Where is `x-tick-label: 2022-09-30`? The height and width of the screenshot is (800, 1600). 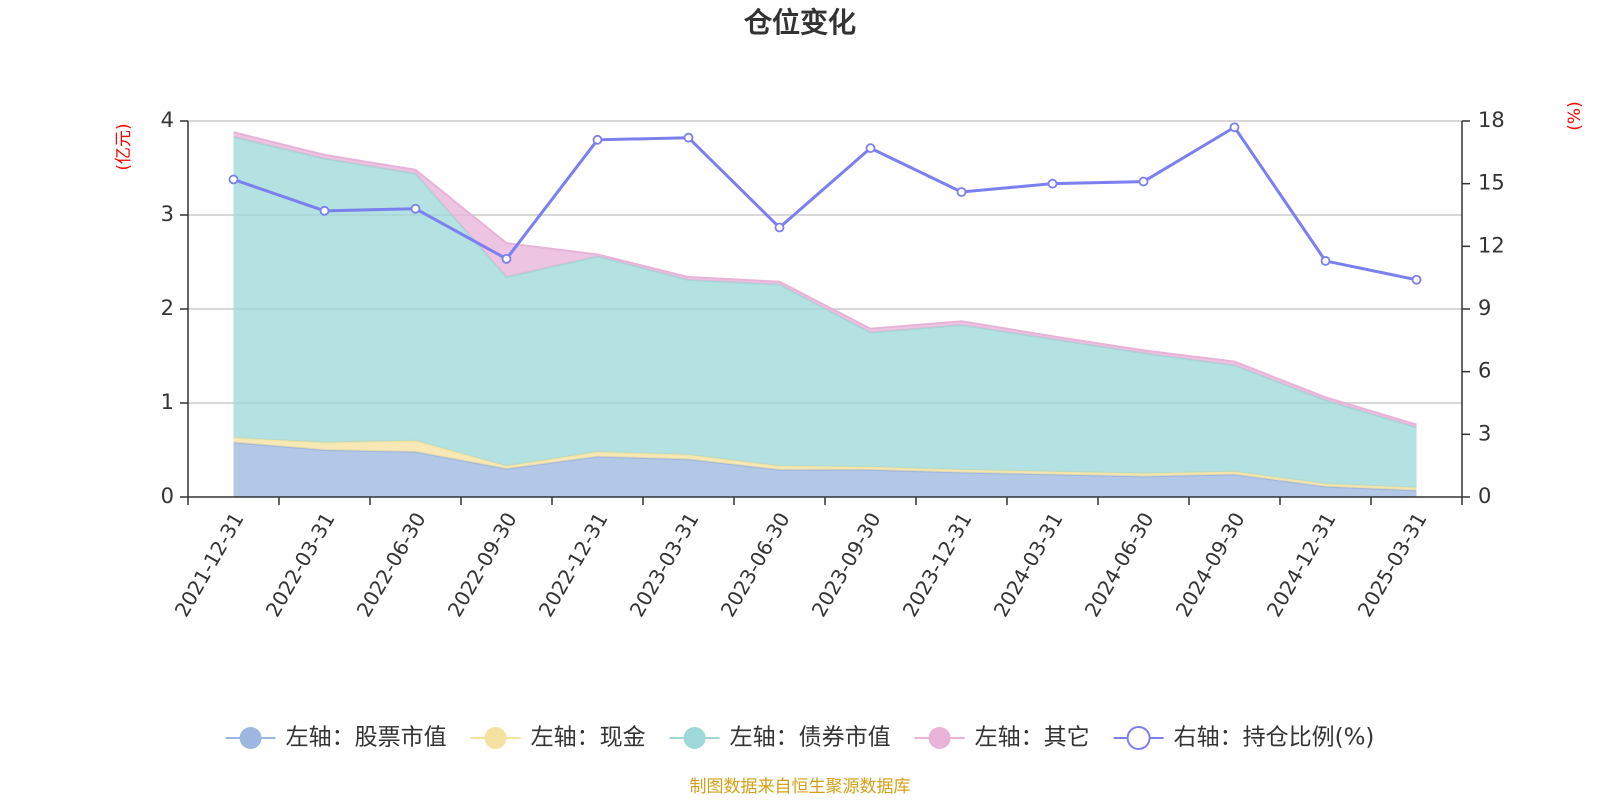
x-tick-label: 2022-09-30 is located at coordinates (482, 564).